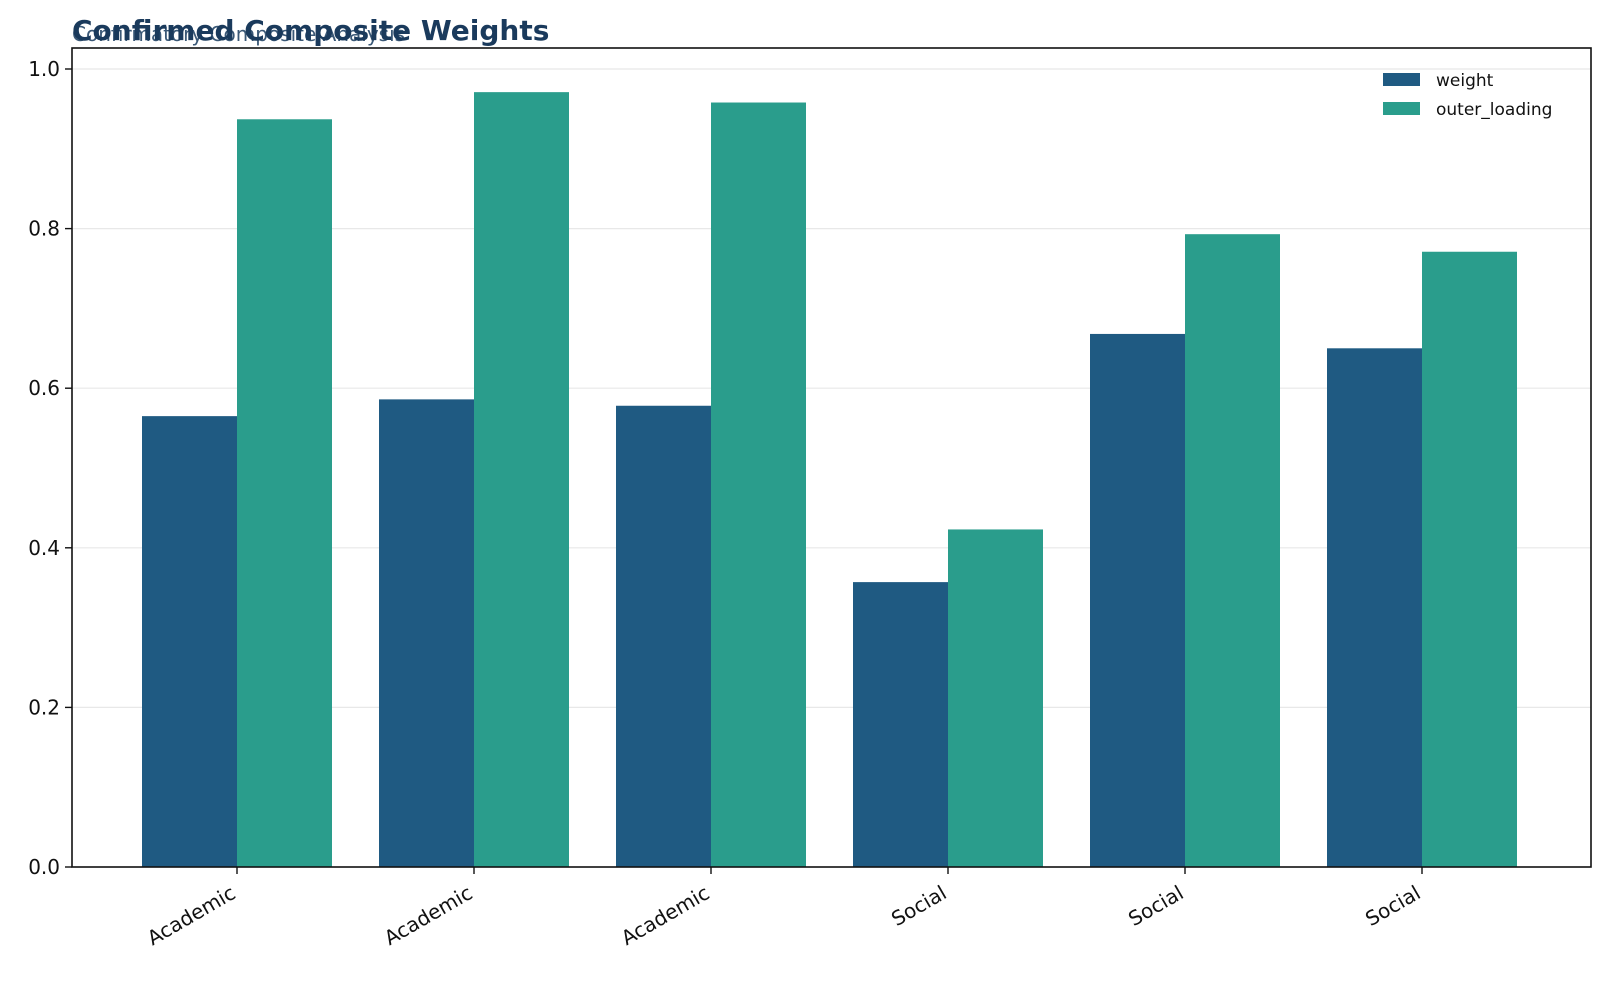 This screenshot has width=1600, height=983. What do you see at coordinates (238, 34) in the screenshot?
I see `chart-subtitle: Confirmatory Composite Analysis` at bounding box center [238, 34].